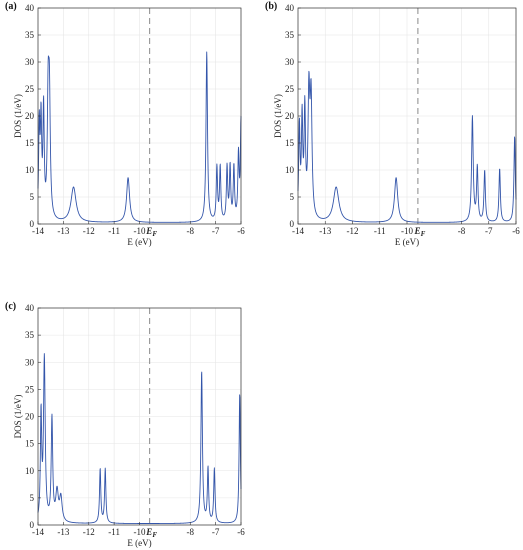 This screenshot has width=523, height=550. I want to click on panel-label: (b), so click(271, 6).